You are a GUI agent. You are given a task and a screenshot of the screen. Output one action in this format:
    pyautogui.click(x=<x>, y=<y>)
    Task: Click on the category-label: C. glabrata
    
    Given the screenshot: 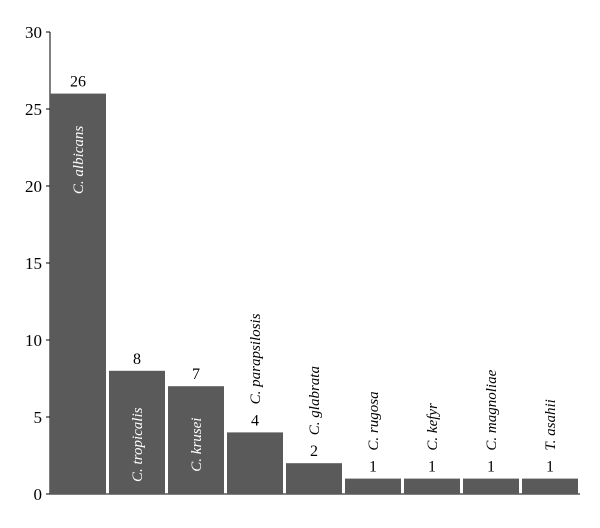 What is the action you would take?
    pyautogui.click(x=315, y=400)
    